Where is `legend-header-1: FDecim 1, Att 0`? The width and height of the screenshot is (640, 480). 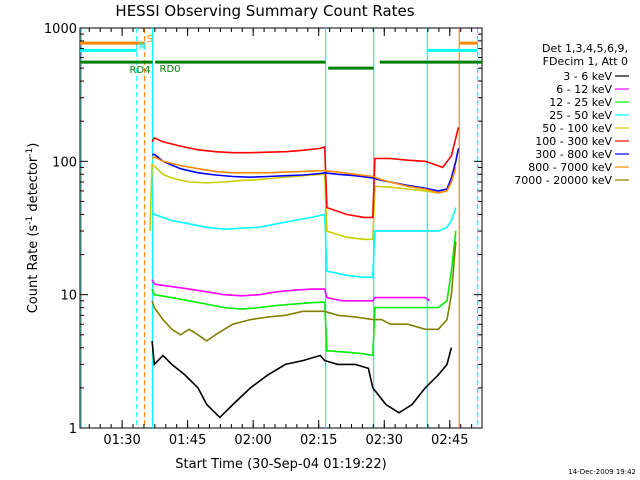
legend-header-1: FDecim 1, Att 0 is located at coordinates (585, 61).